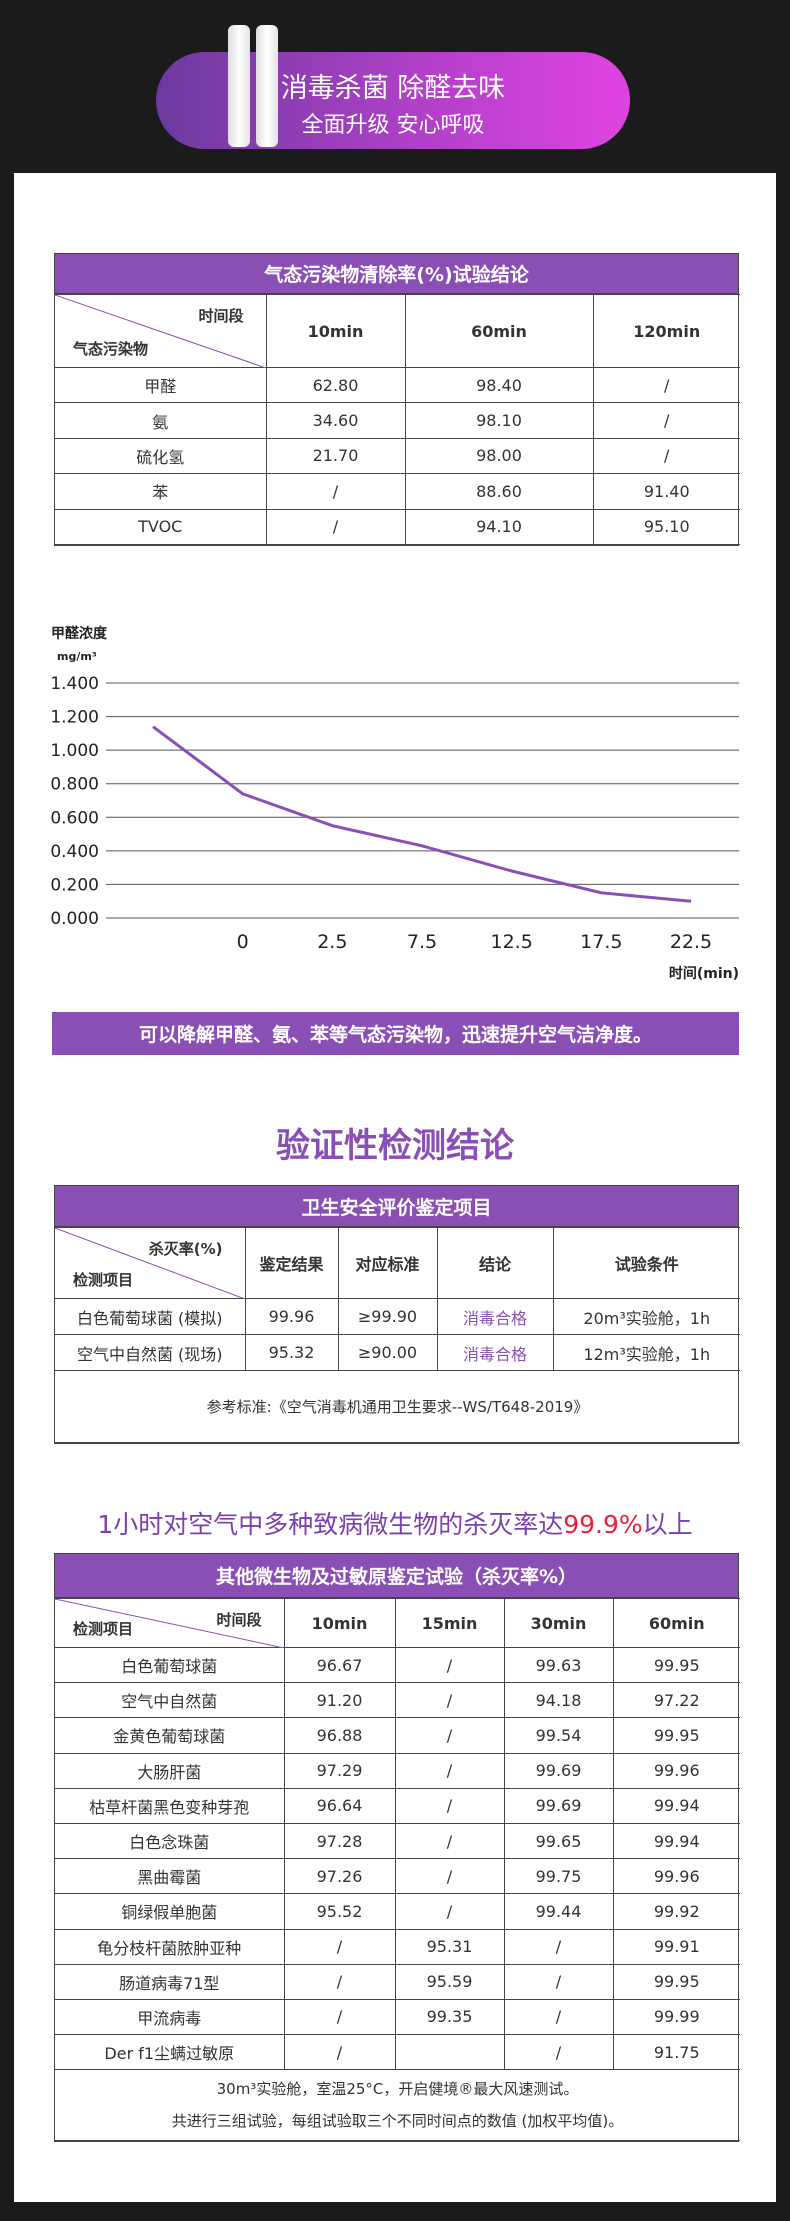 The width and height of the screenshot is (790, 2221). Describe the element at coordinates (170, 2052) in the screenshot. I see `table-cell: Der f1尘螨过敏原` at that location.